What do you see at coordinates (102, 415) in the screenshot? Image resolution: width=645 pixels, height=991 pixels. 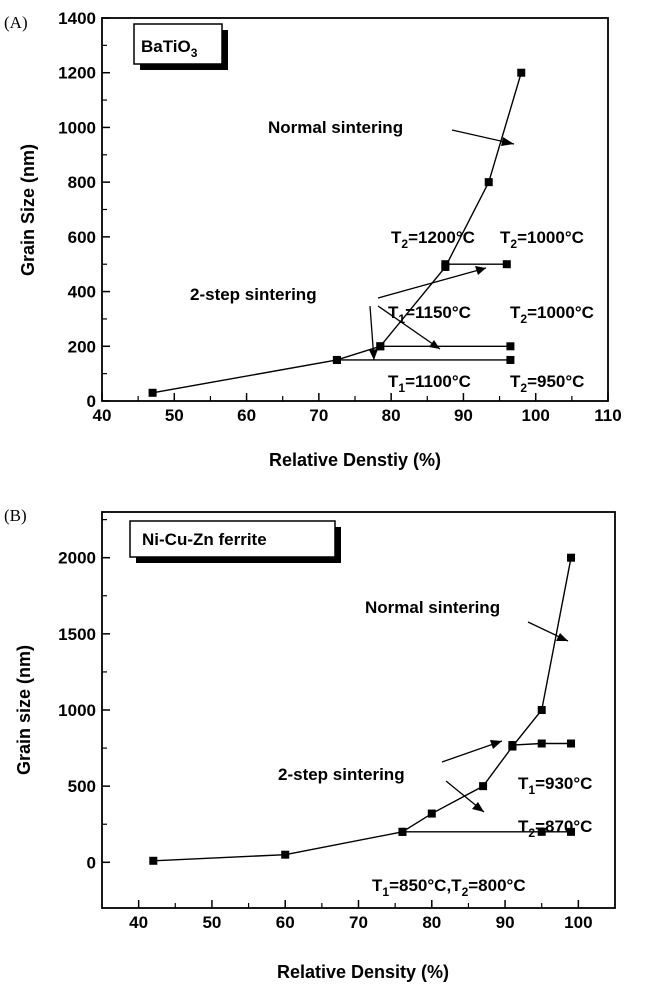 I see `a-x-tick-label-40: 40` at bounding box center [102, 415].